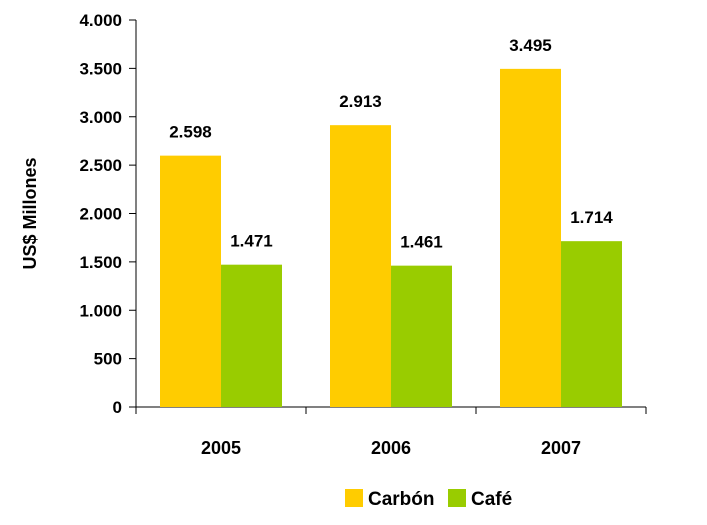  I want to click on data-label: 1.461, so click(421, 242).